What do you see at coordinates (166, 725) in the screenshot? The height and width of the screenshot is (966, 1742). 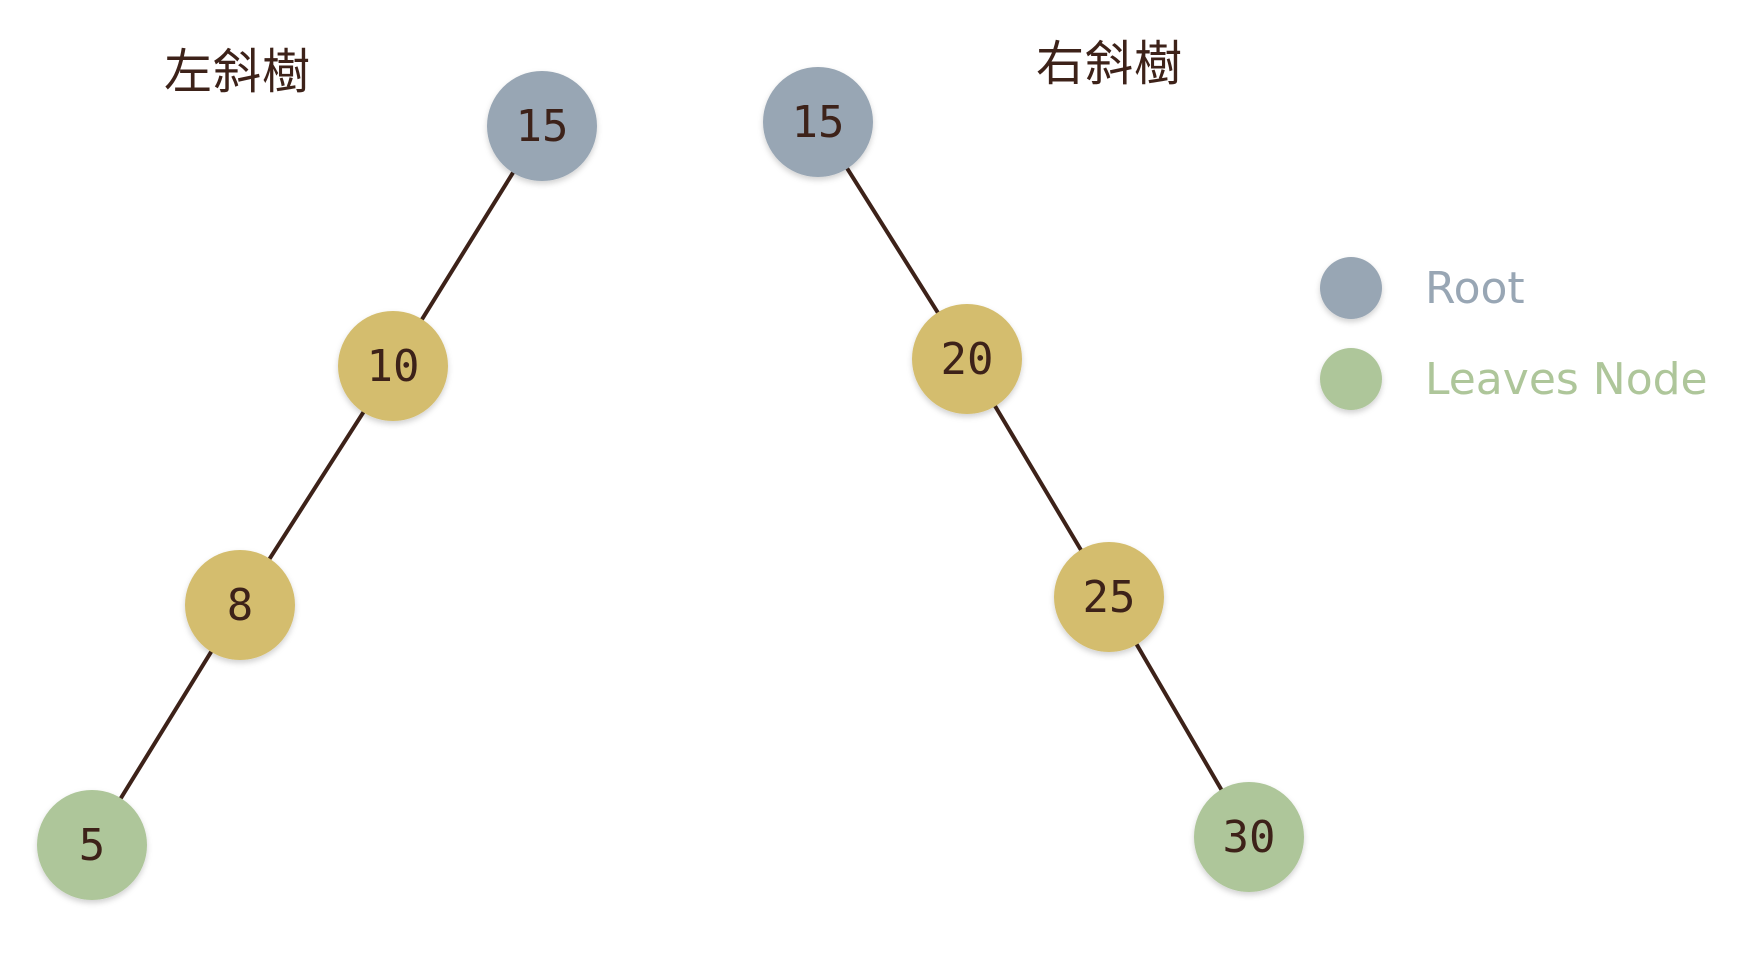 I see `left-tree-edge-l8-l5` at bounding box center [166, 725].